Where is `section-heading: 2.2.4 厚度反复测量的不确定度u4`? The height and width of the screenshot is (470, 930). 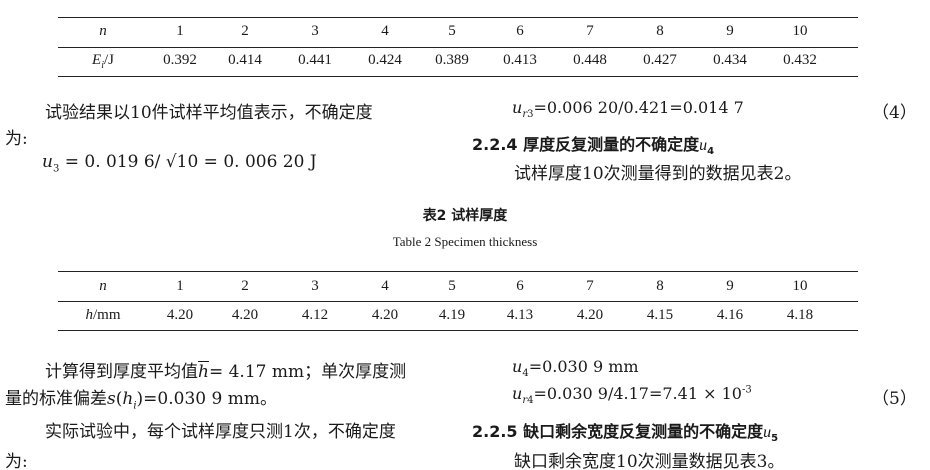 section-heading: 2.2.4 厚度反复测量的不确定度u4 is located at coordinates (593, 146).